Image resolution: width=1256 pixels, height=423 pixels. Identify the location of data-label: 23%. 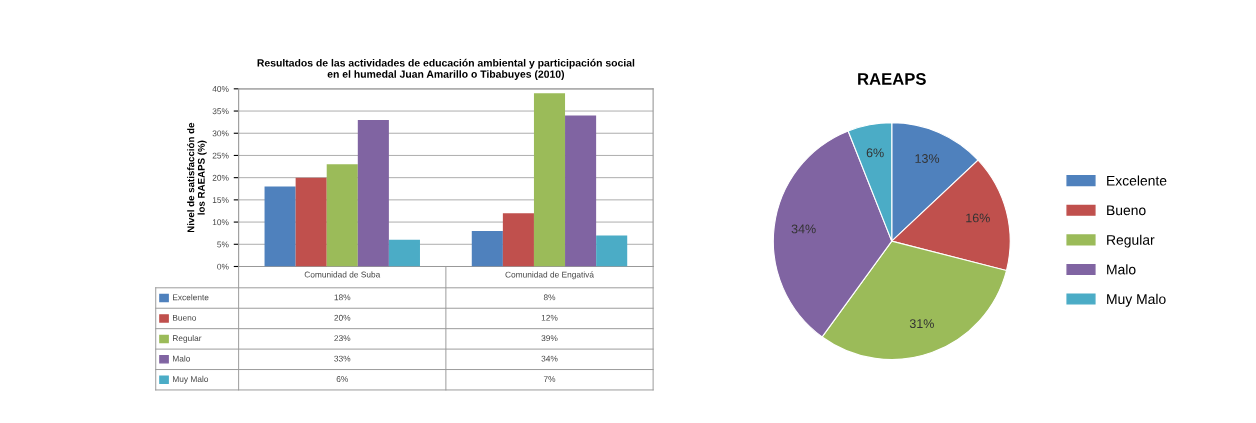
(342, 338).